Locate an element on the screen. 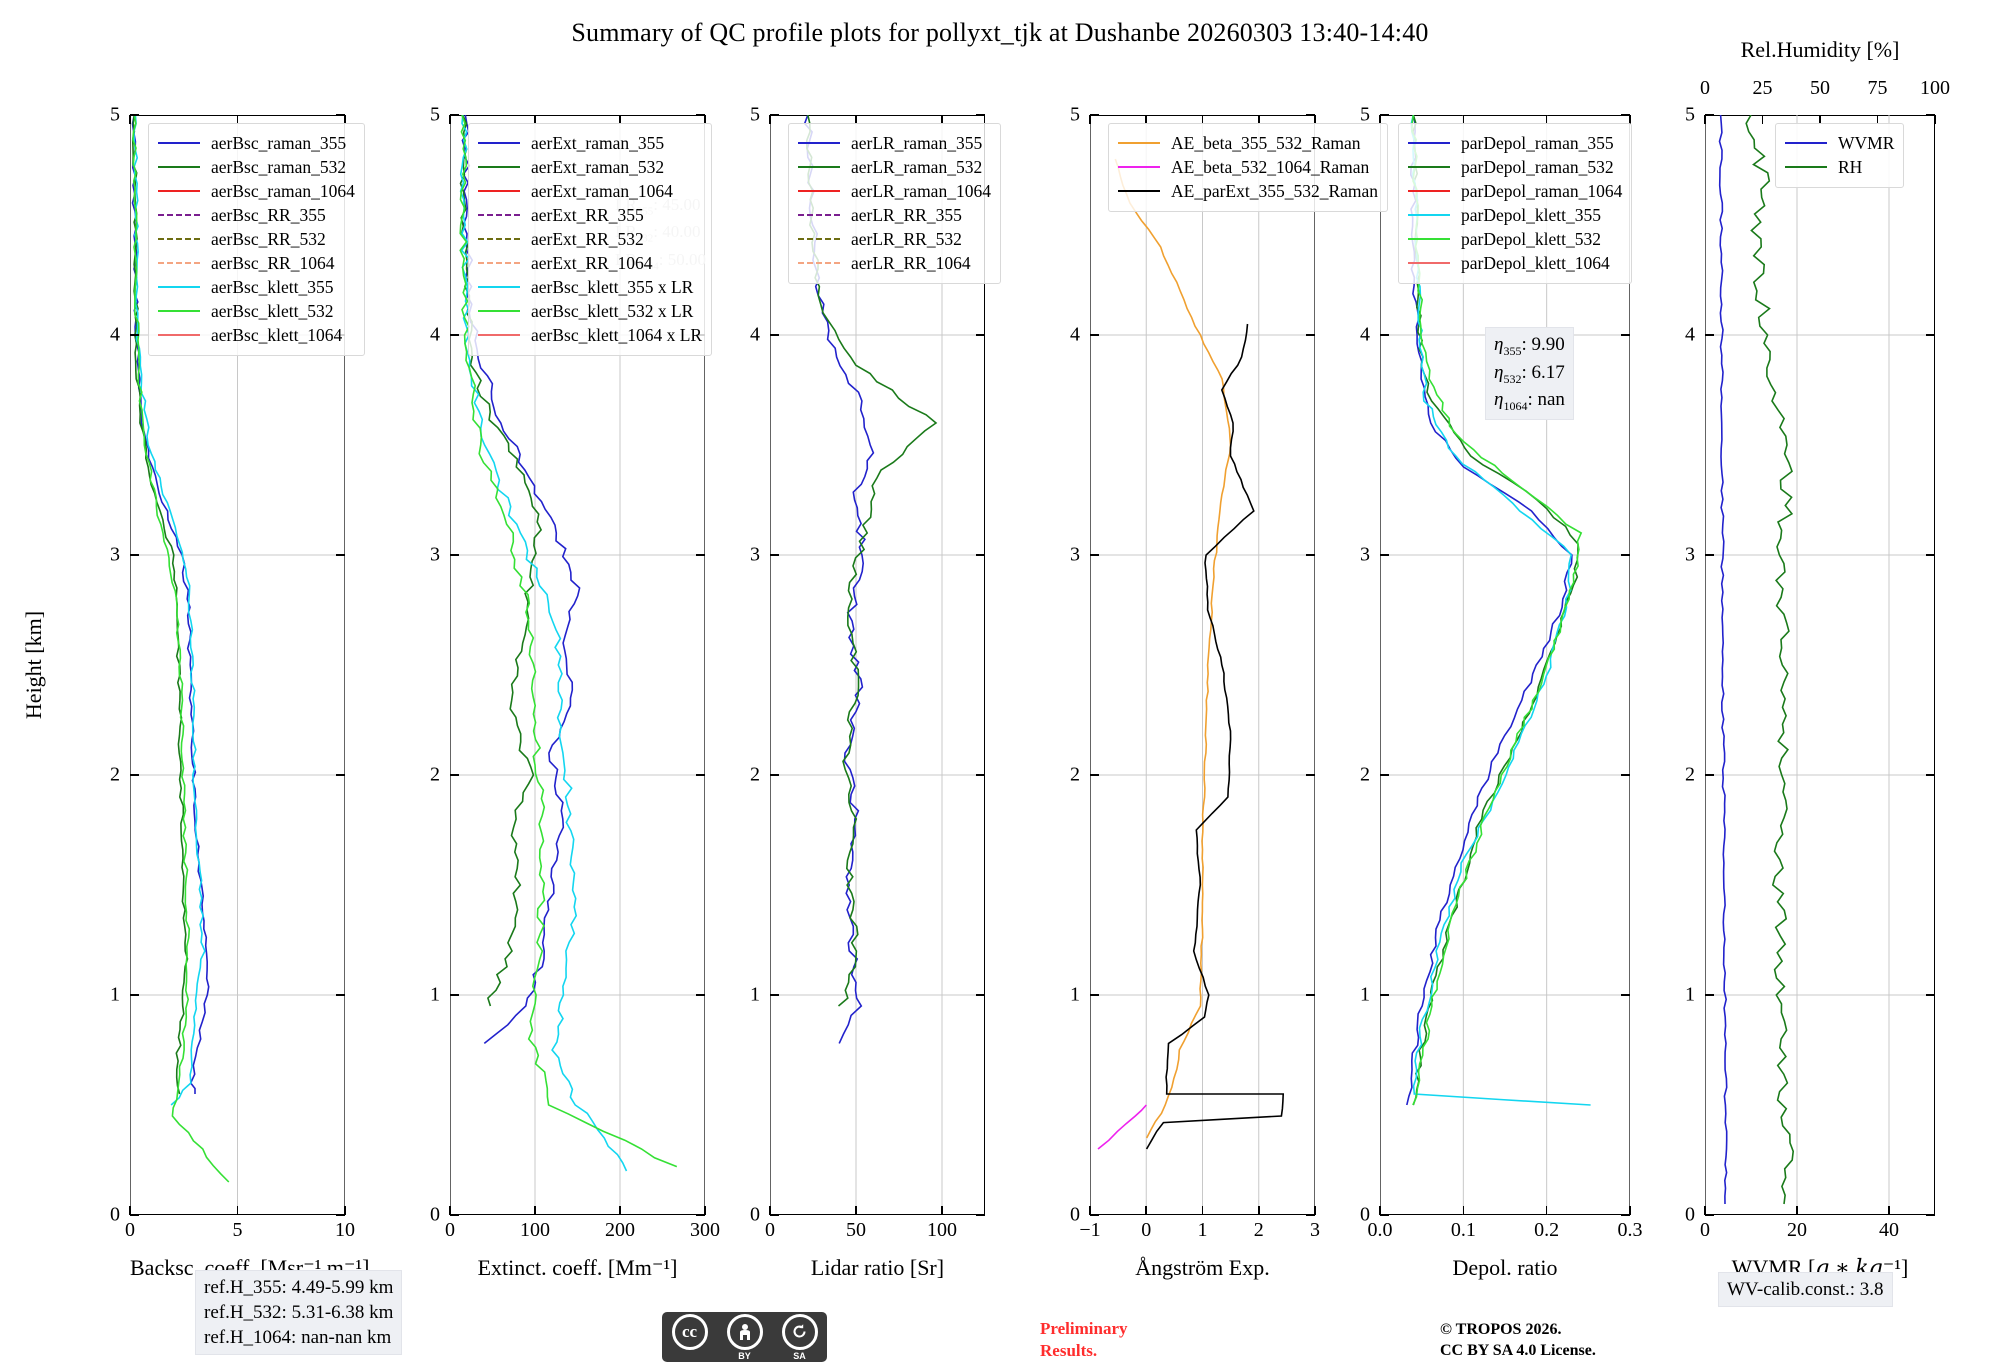 This screenshot has height=1362, width=2000. legend-item: aerBsc_klett_355 x LR is located at coordinates (590, 287).